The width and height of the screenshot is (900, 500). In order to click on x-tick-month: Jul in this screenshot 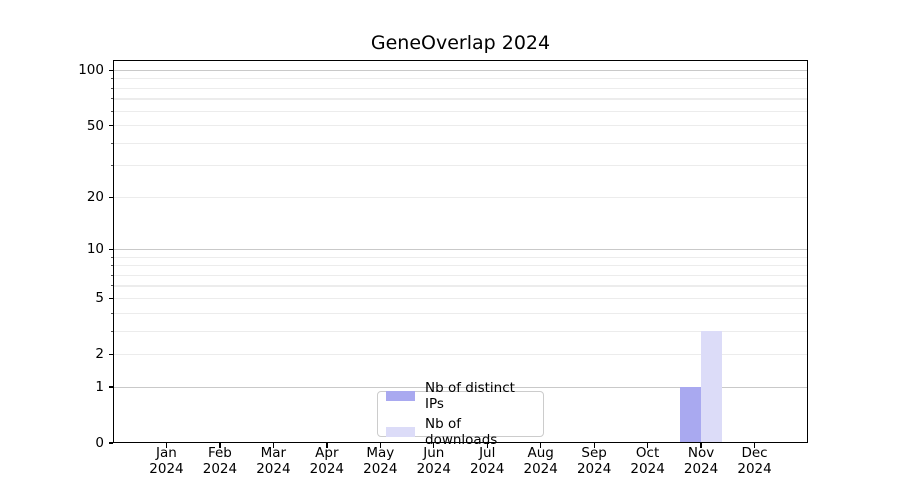, I will do `click(487, 453)`.